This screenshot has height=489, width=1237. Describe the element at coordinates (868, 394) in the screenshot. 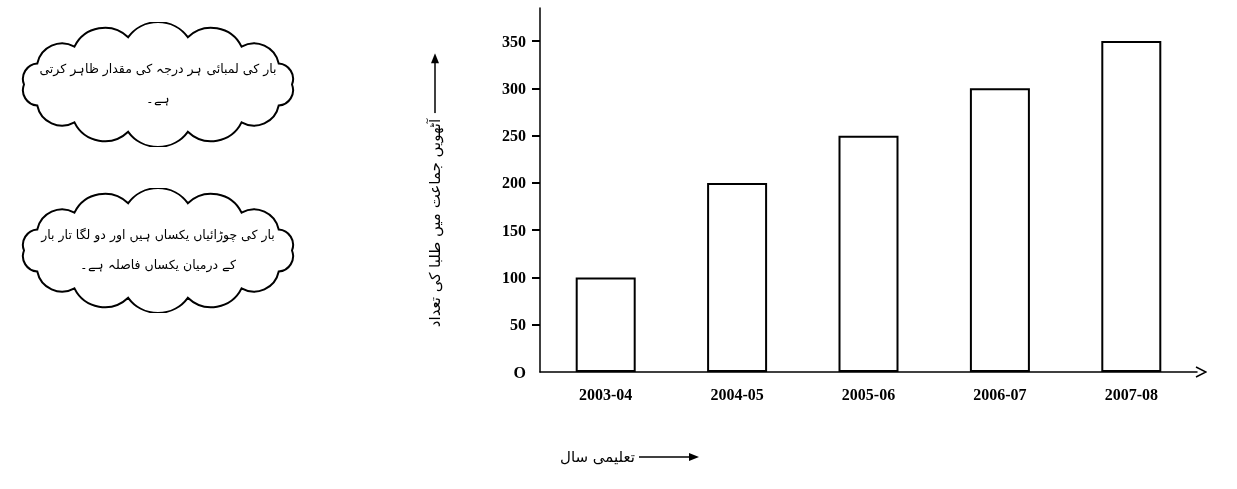

I see `x-tick-label: 2005-06` at that location.